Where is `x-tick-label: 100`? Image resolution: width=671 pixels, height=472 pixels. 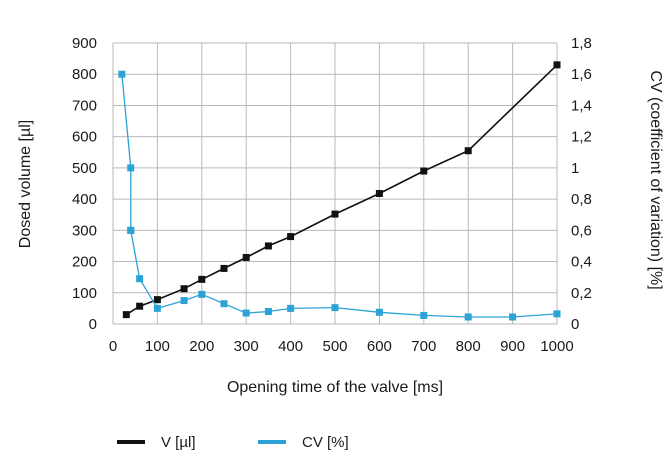 x-tick-label: 100 is located at coordinates (157, 346).